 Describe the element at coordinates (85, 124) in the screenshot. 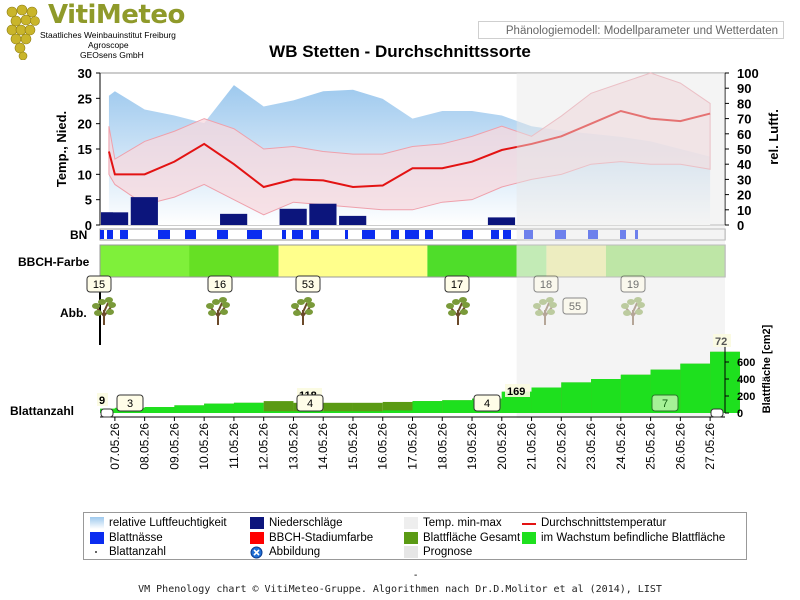

I see `left-axis-tick-label: 20` at that location.